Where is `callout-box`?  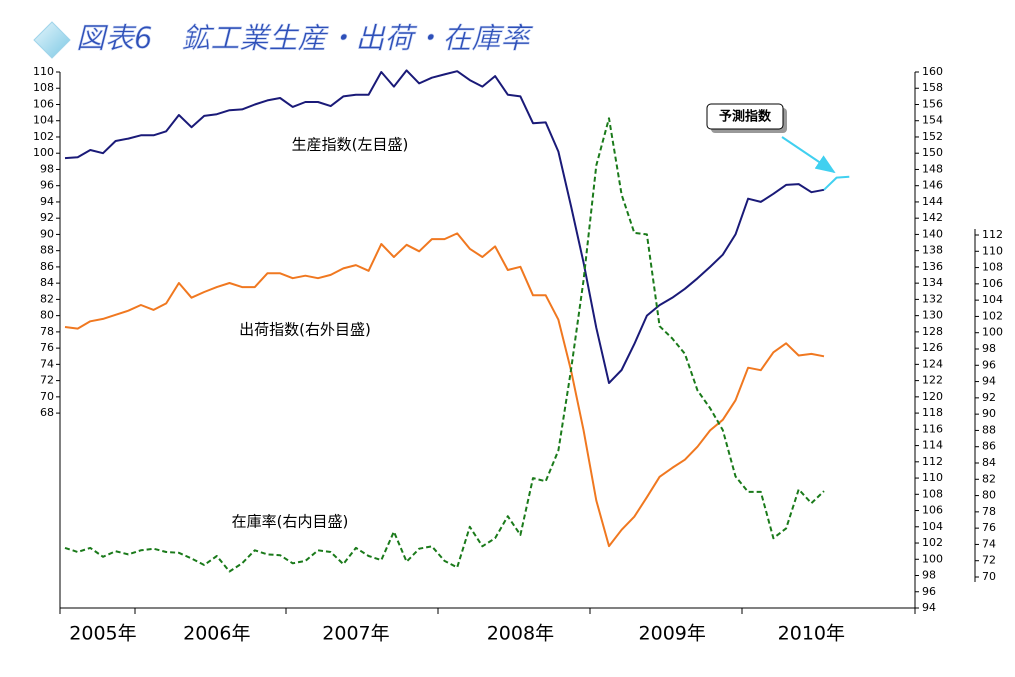 callout-box is located at coordinates (745, 116).